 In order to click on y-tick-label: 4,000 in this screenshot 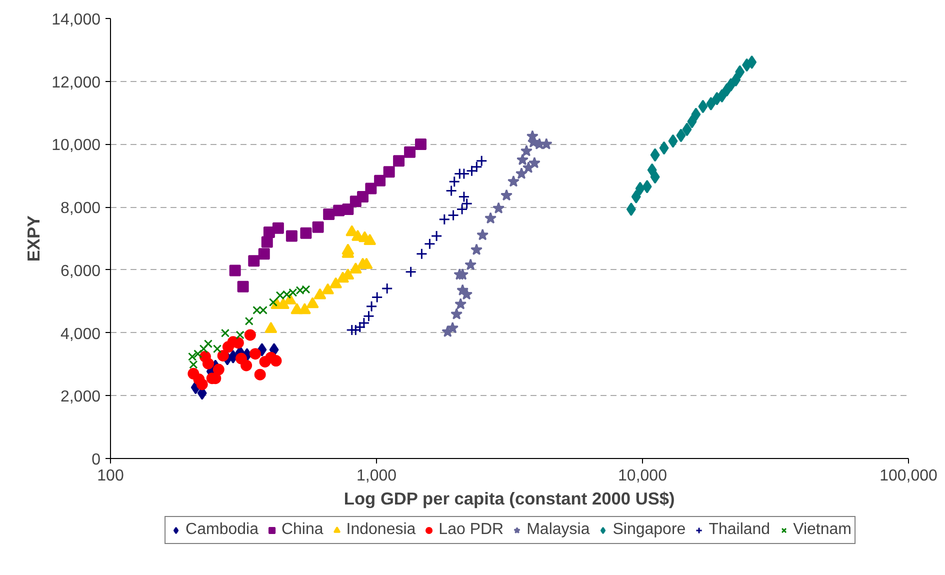, I will do `click(80, 334)`.